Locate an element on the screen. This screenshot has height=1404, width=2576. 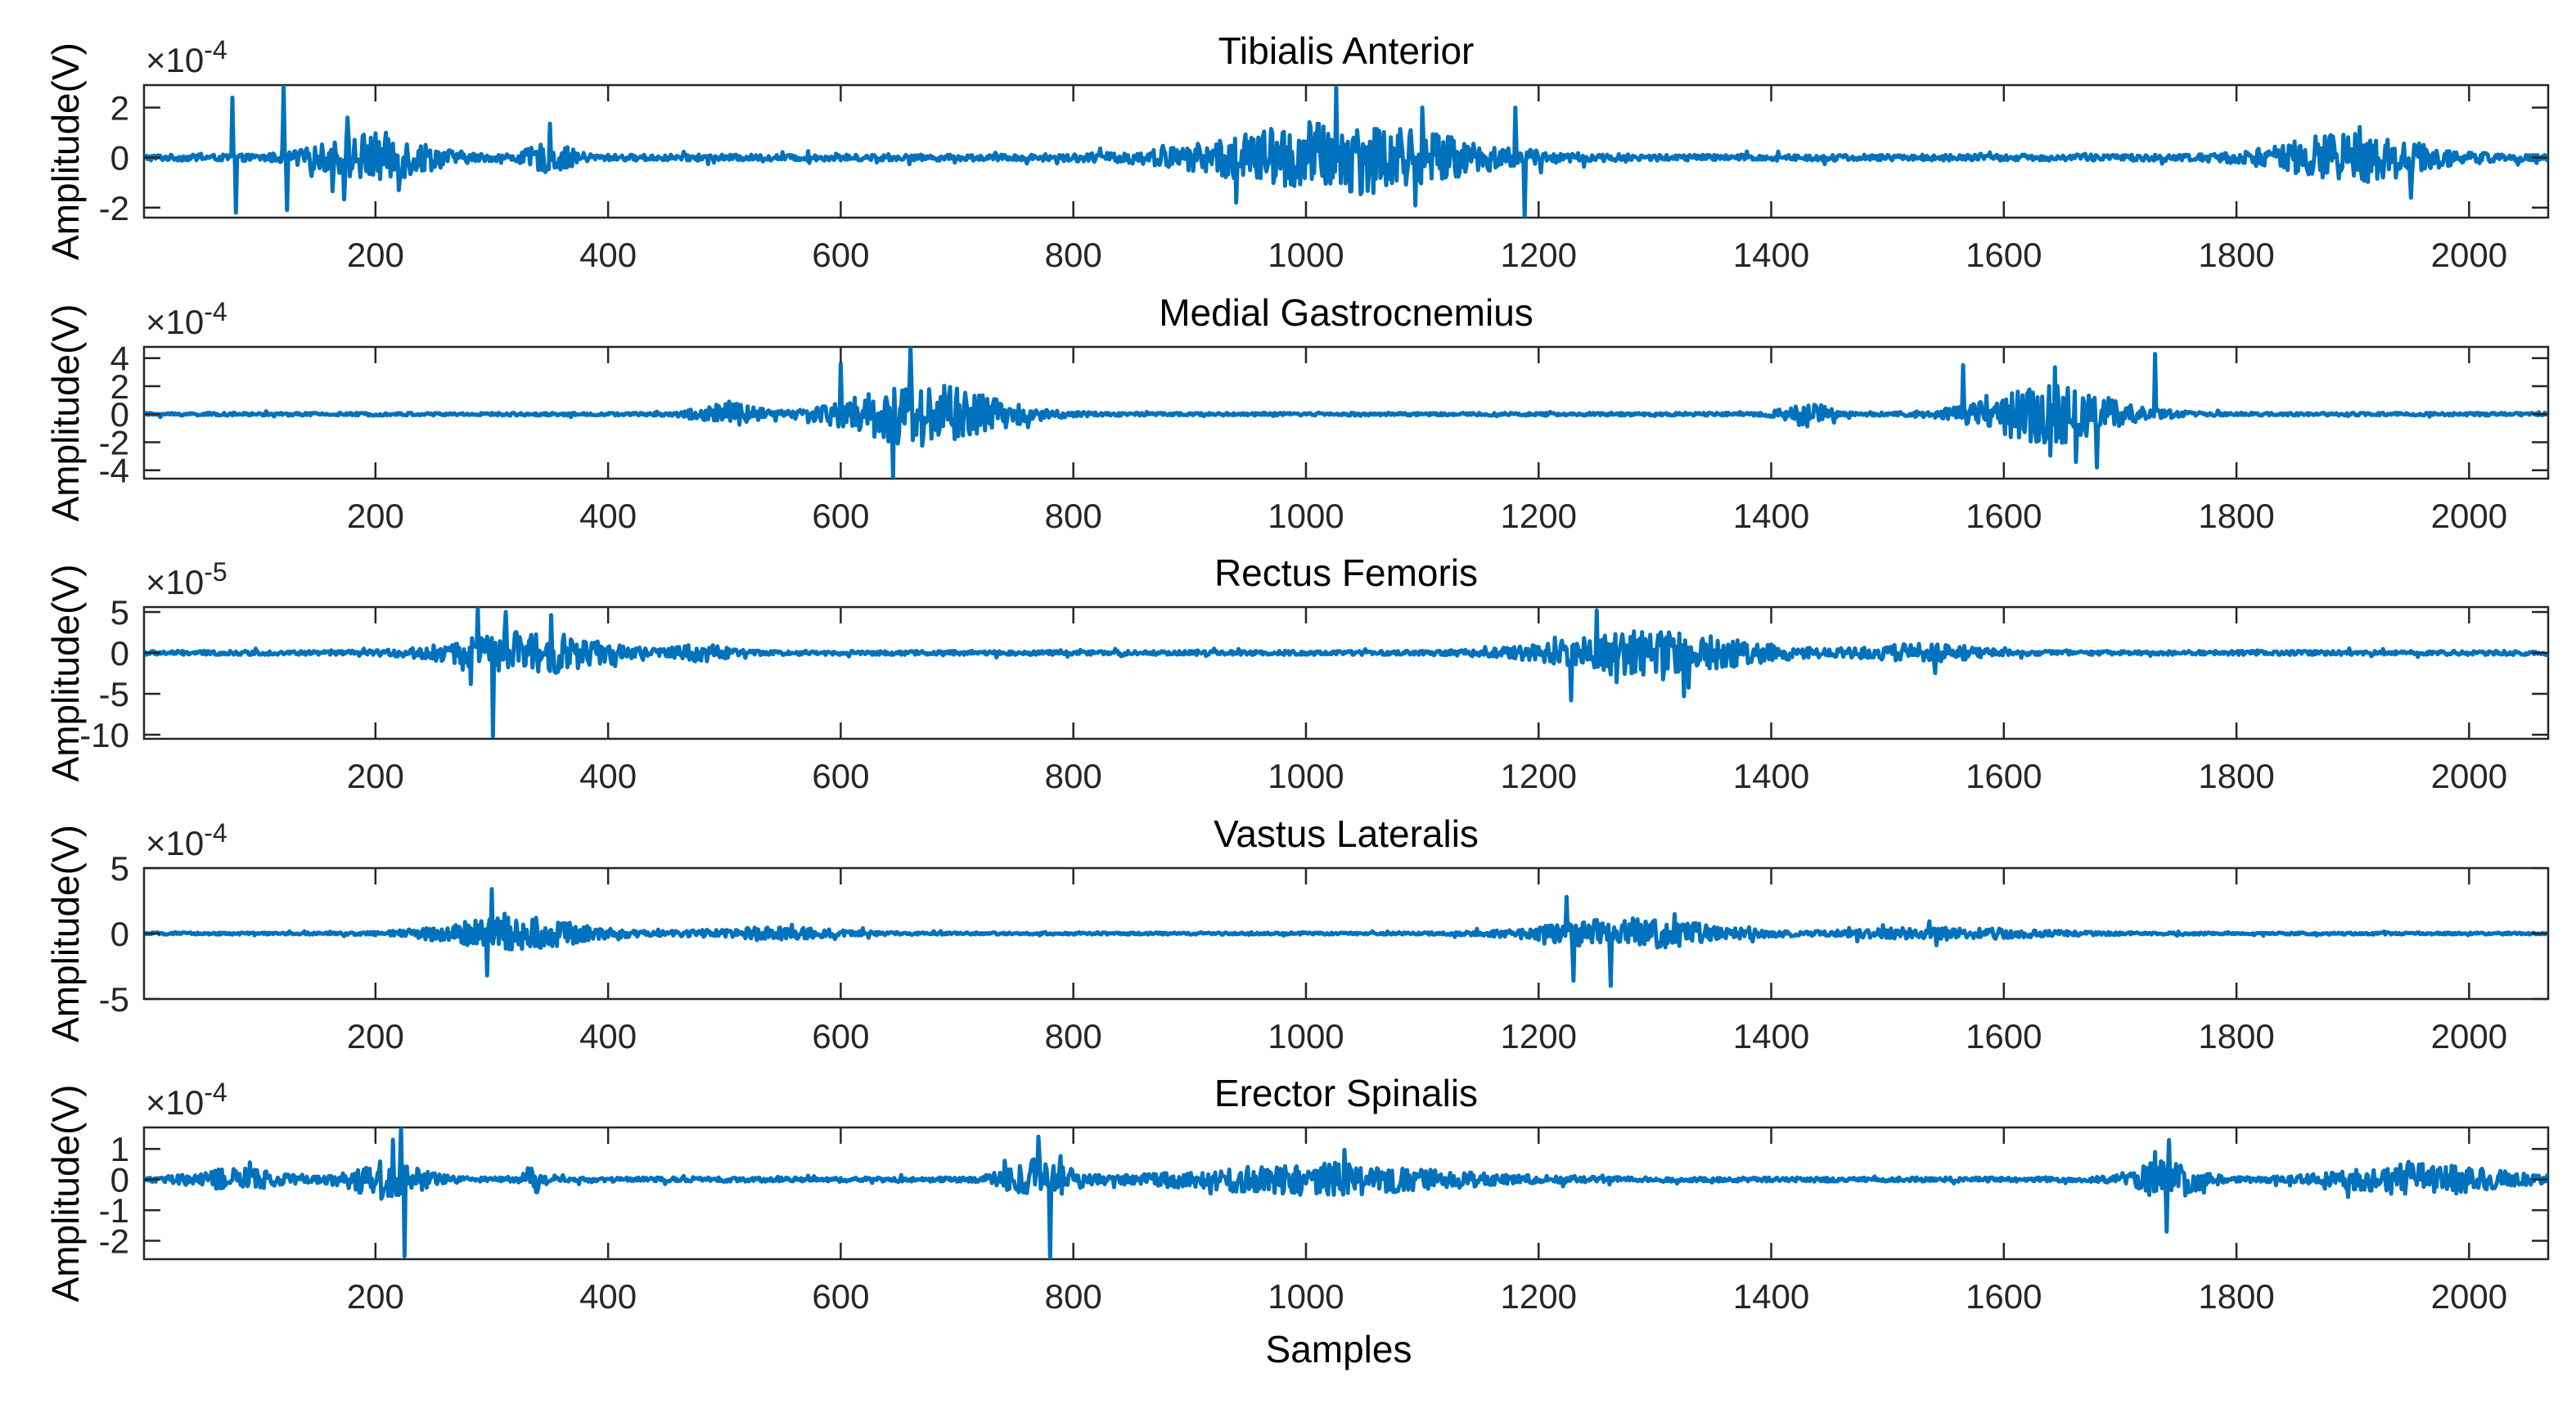
subplot-title: Rectus Femoris is located at coordinates (1346, 573).